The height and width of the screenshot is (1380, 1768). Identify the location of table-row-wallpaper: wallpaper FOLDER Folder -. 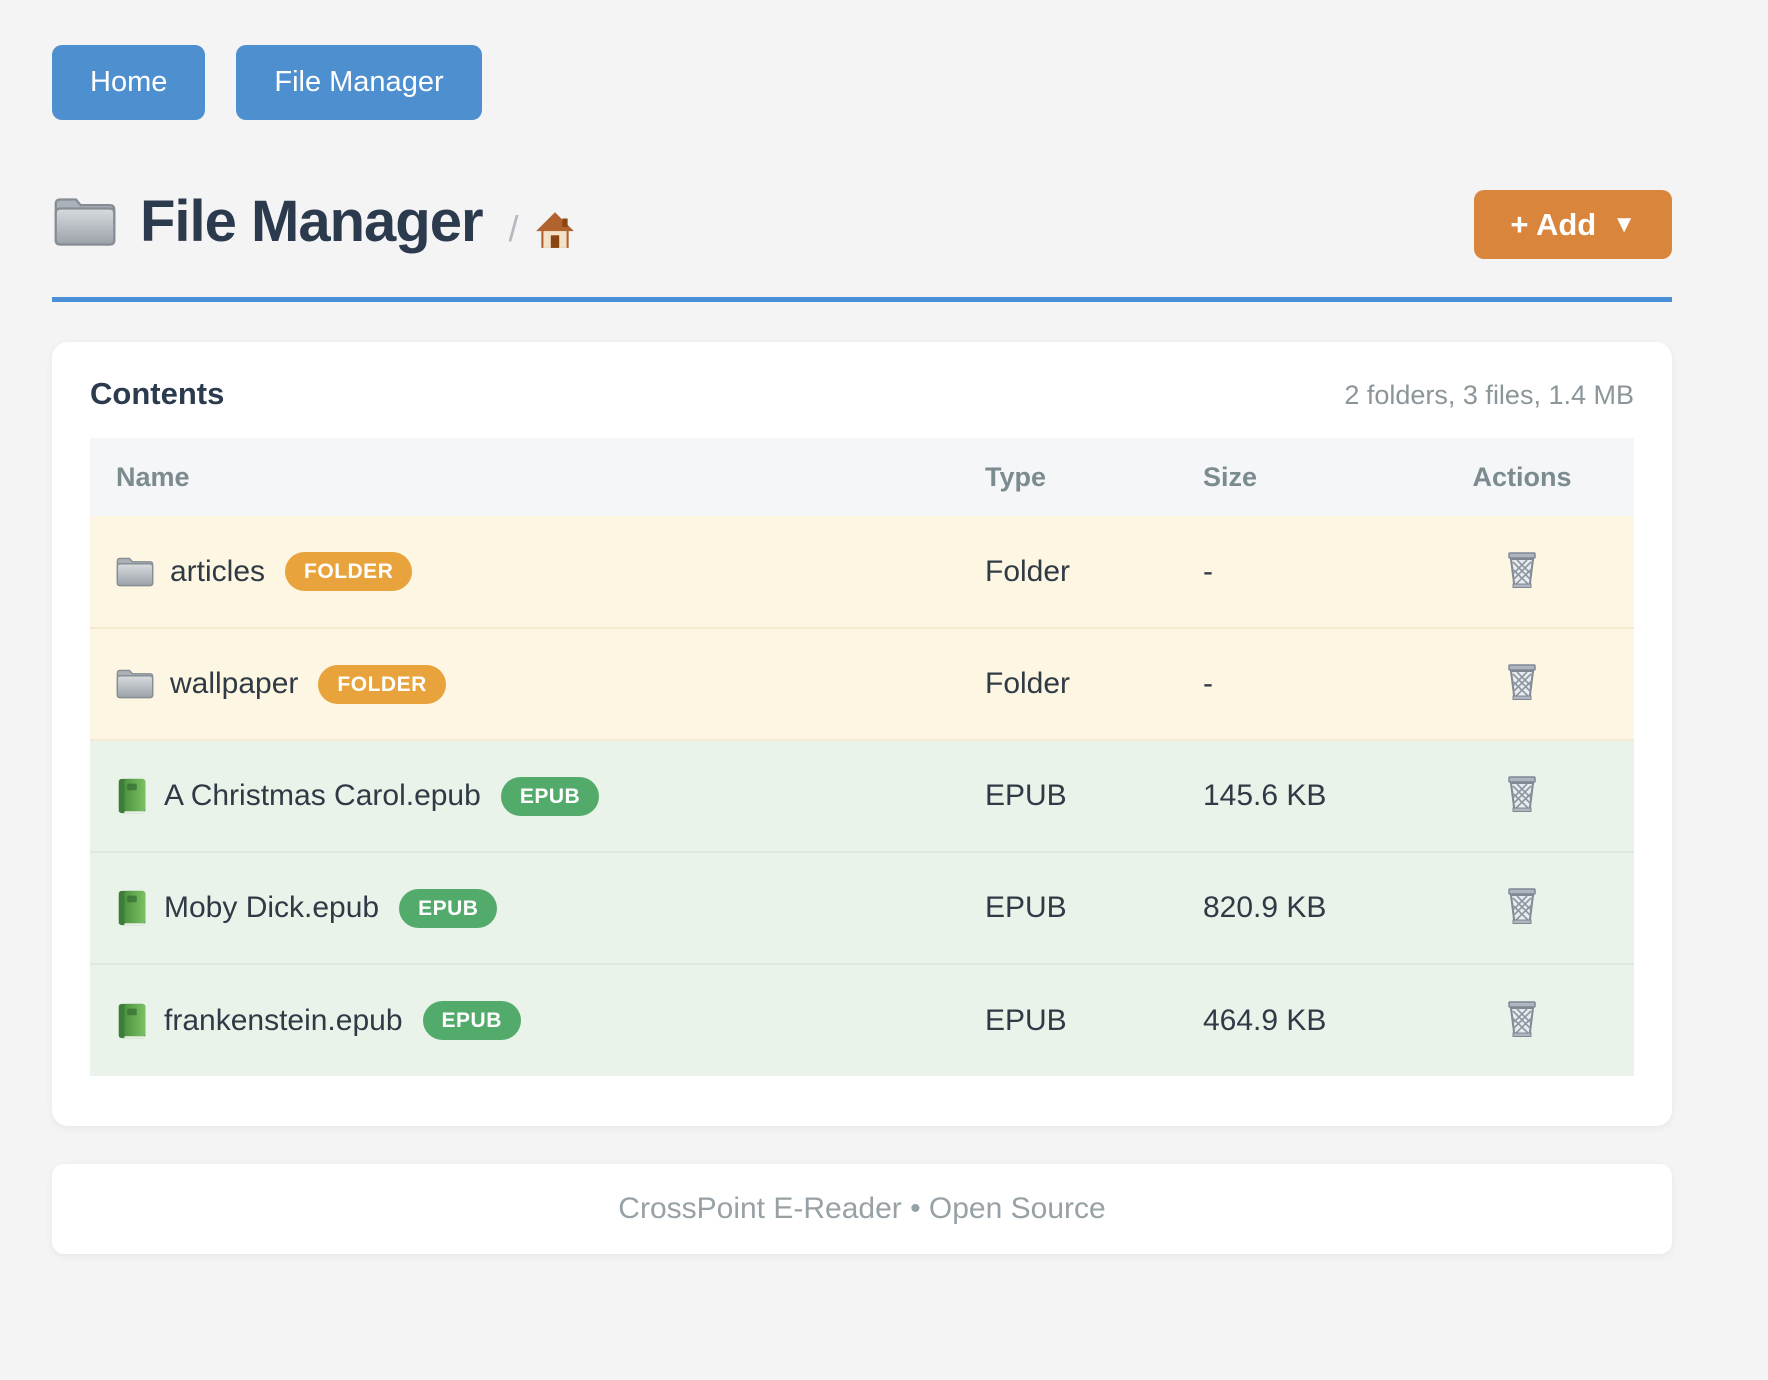
(862, 684).